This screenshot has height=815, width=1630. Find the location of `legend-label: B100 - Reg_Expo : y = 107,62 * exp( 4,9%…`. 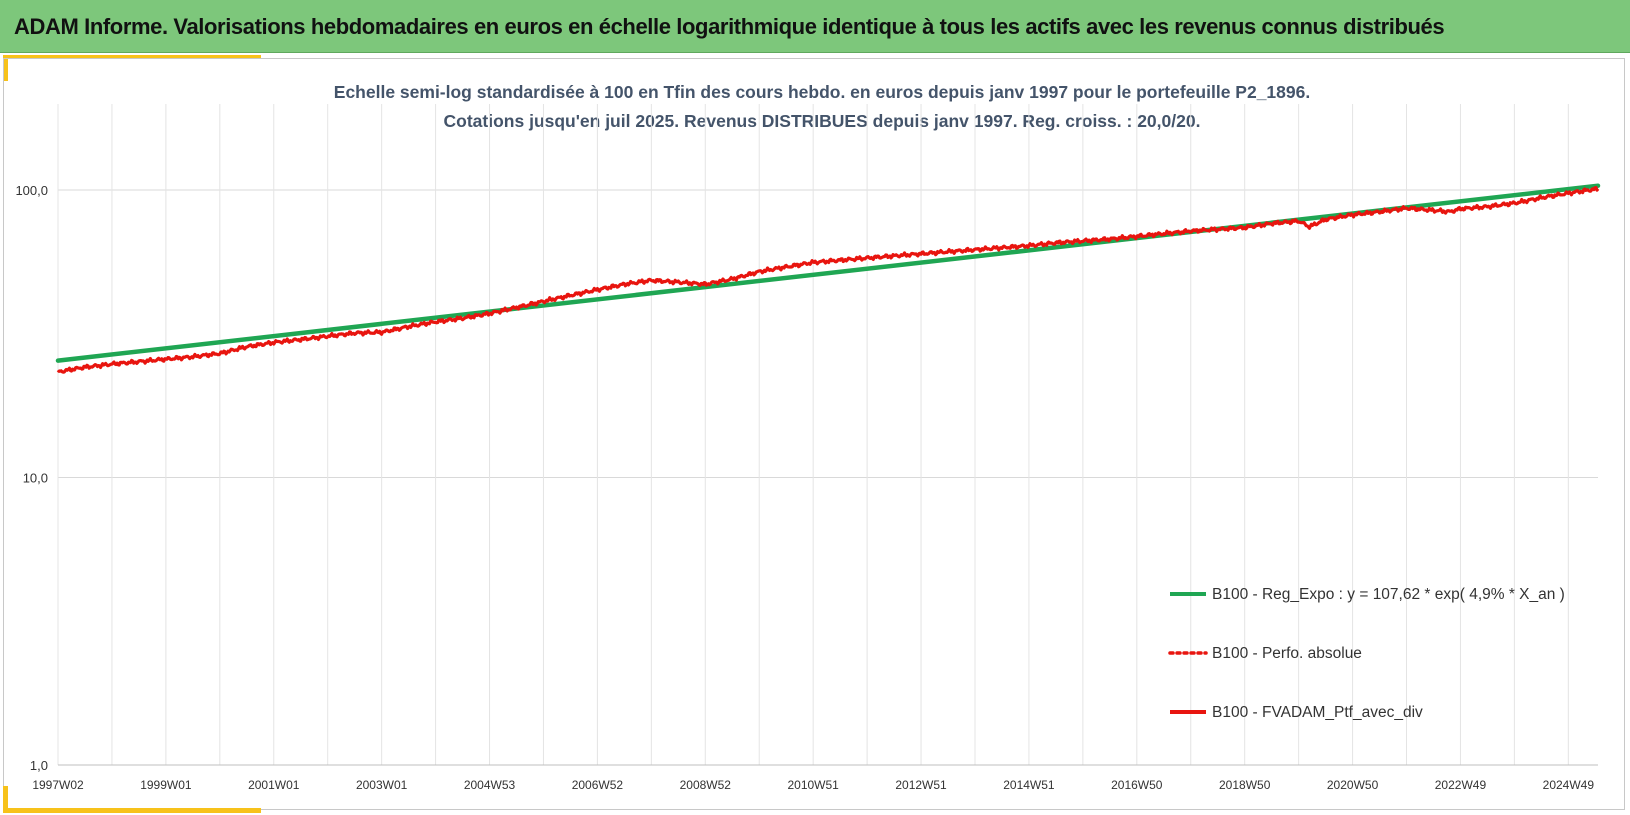

legend-label: B100 - Reg_Expo : y = 107,62 * exp( 4,9%… is located at coordinates (1388, 594).